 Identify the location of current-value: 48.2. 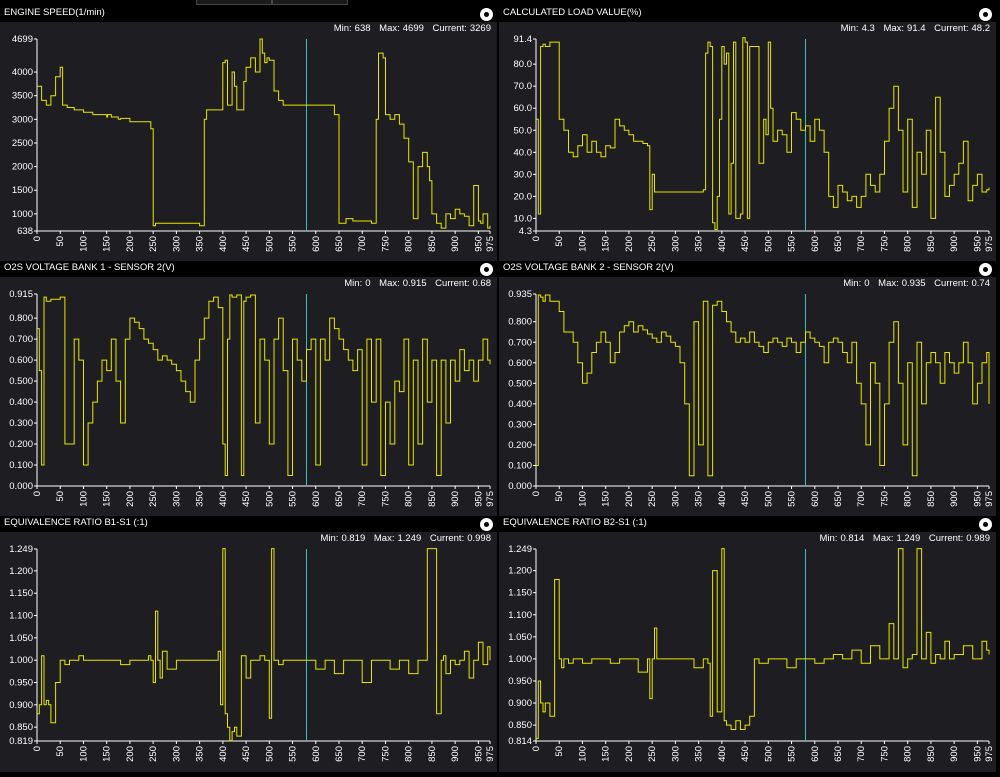
(981, 28).